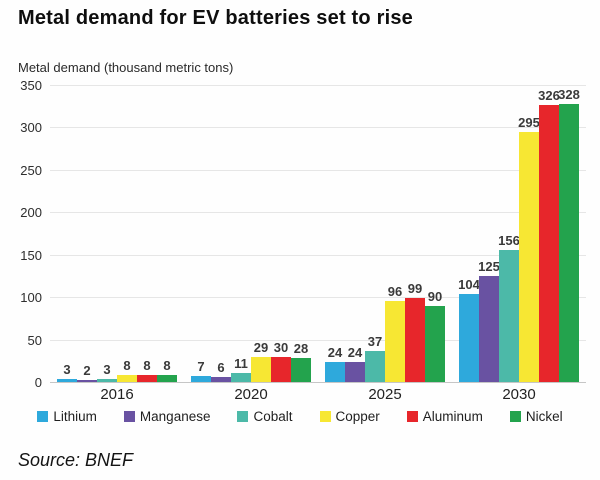 Image resolution: width=600 pixels, height=480 pixels. Describe the element at coordinates (489, 328) in the screenshot. I see `bar-manganese-2030` at that location.